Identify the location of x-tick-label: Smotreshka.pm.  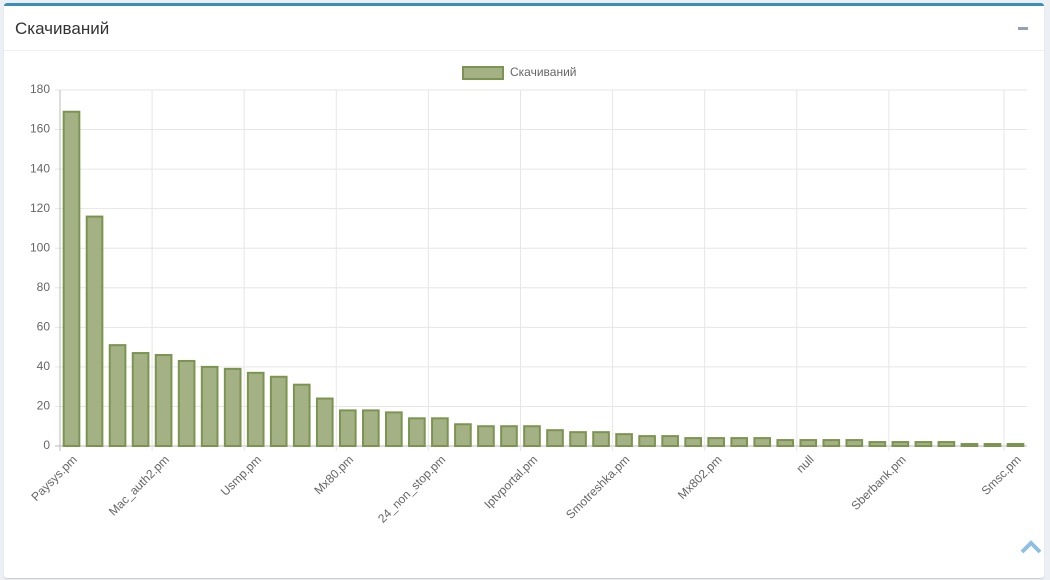
(597, 486).